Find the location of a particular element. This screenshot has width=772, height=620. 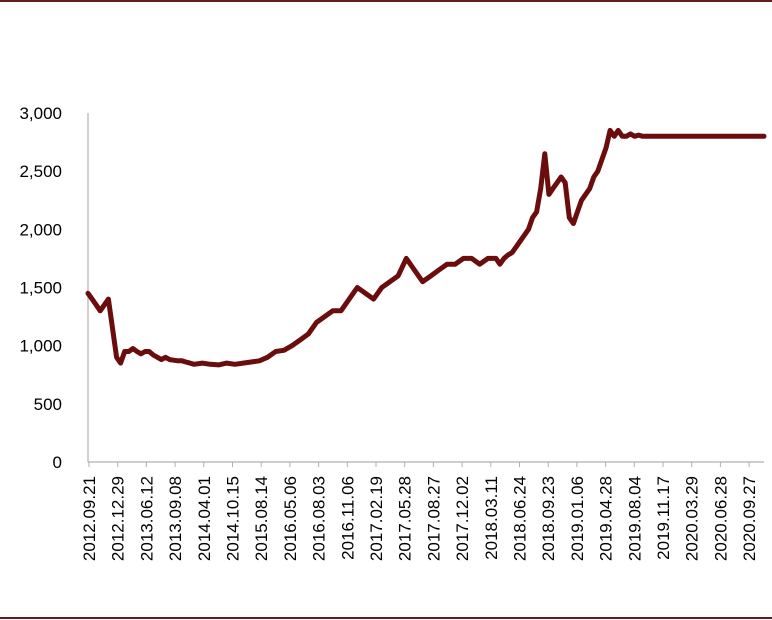

y-tick-label: 2,000 is located at coordinates (40, 229).